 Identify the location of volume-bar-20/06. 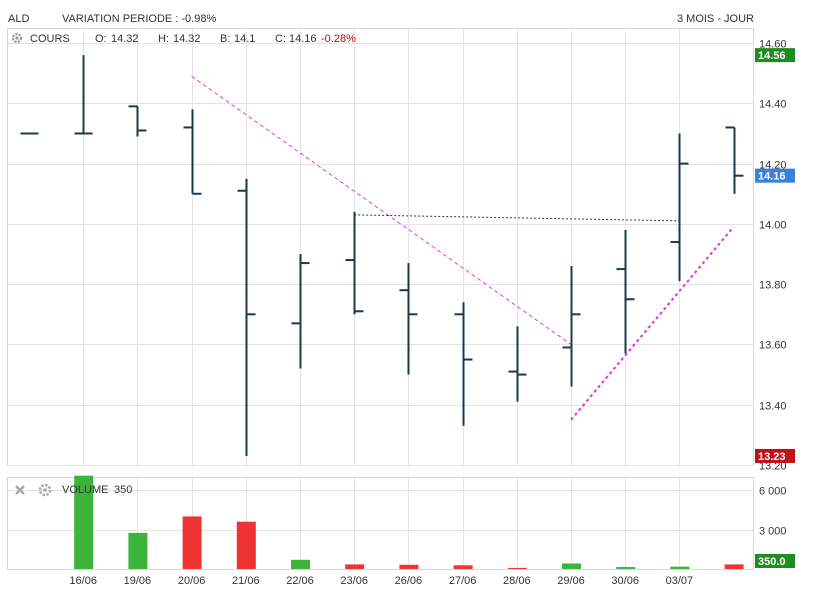
(192, 542).